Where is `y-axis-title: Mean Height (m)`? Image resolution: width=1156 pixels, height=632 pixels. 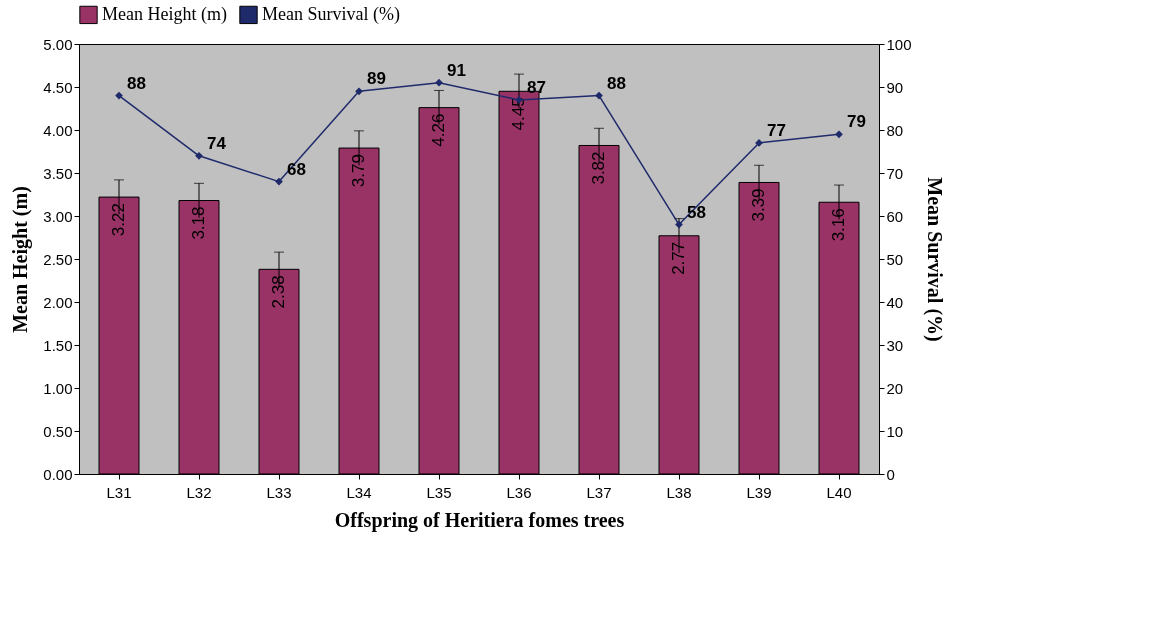 y-axis-title: Mean Height (m) is located at coordinates (21, 259).